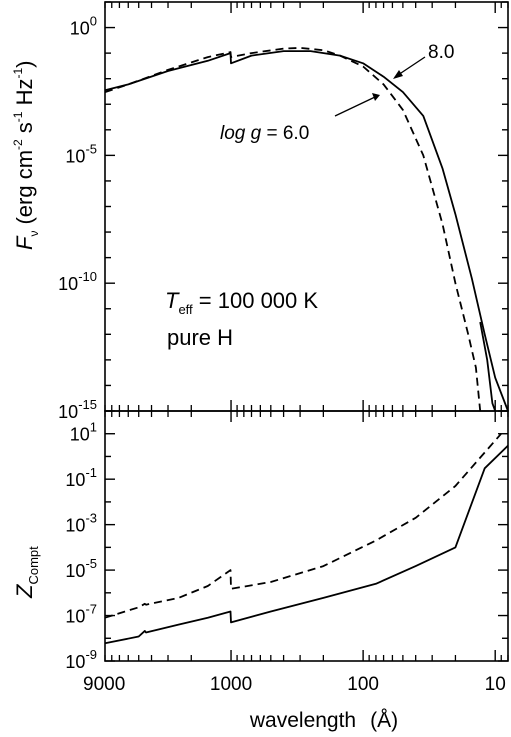  What do you see at coordinates (91, 654) in the screenshot?
I see `tick-exponent: -9` at bounding box center [91, 654].